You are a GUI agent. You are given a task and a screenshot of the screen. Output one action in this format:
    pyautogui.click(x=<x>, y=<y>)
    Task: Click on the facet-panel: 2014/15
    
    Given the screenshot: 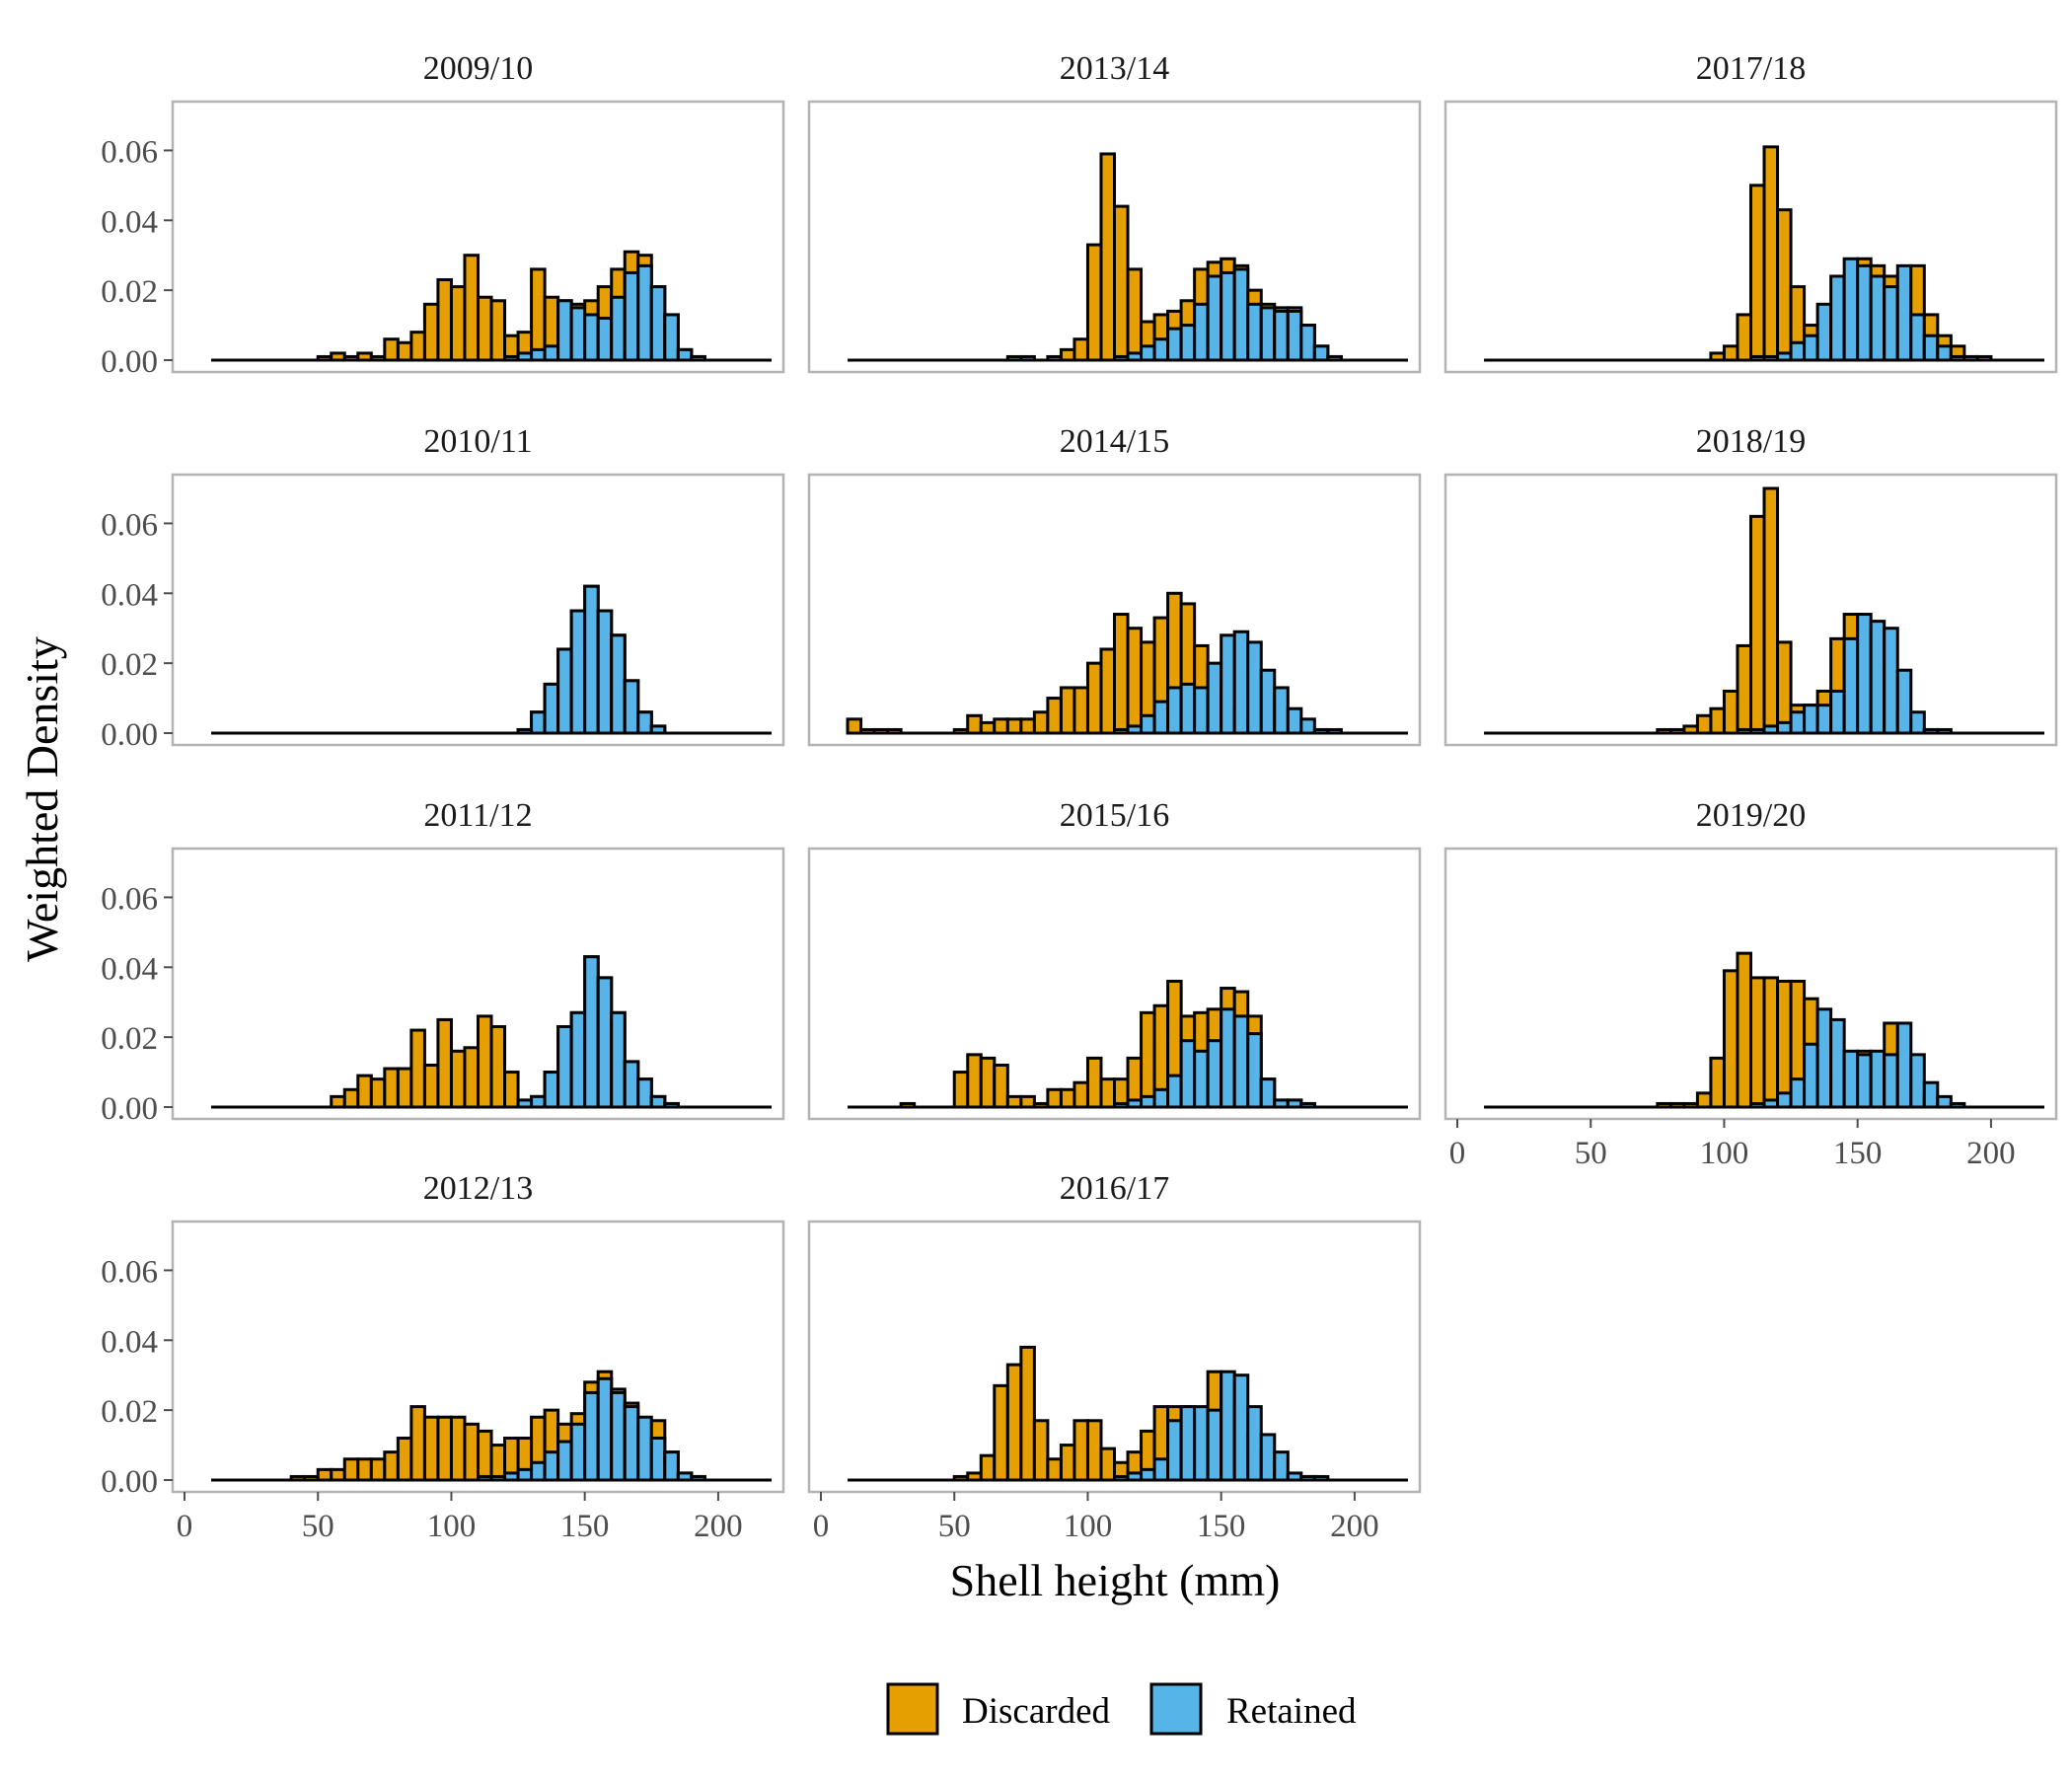 What is the action you would take?
    pyautogui.click(x=1114, y=585)
    